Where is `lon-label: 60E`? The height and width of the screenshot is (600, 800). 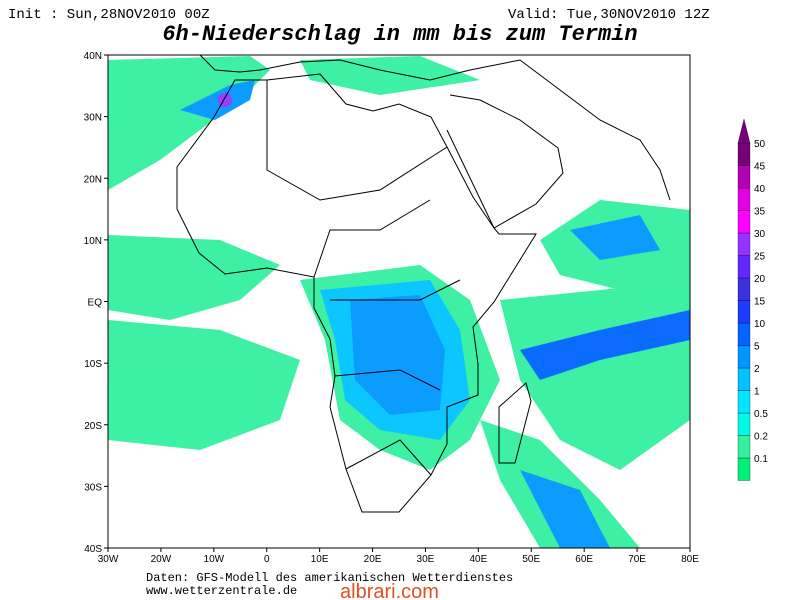
lon-label: 60E is located at coordinates (584, 559).